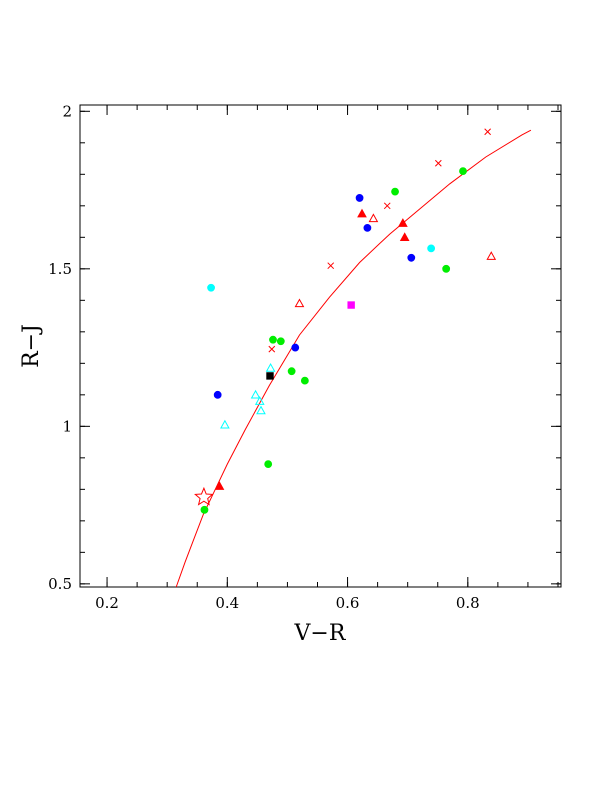 This screenshot has width=612, height=792. What do you see at coordinates (380, 240) in the screenshot?
I see `curve-cross-markers` at bounding box center [380, 240].